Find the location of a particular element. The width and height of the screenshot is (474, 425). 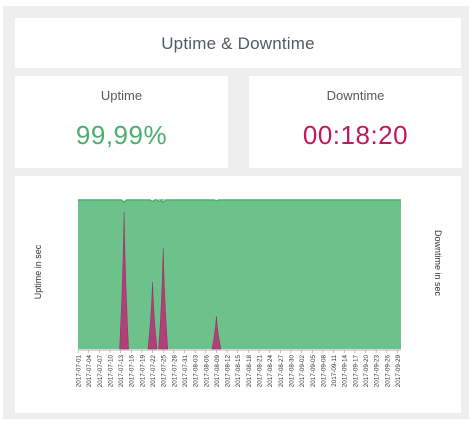

x-tick-label: 2017-07-16 is located at coordinates (132, 371).